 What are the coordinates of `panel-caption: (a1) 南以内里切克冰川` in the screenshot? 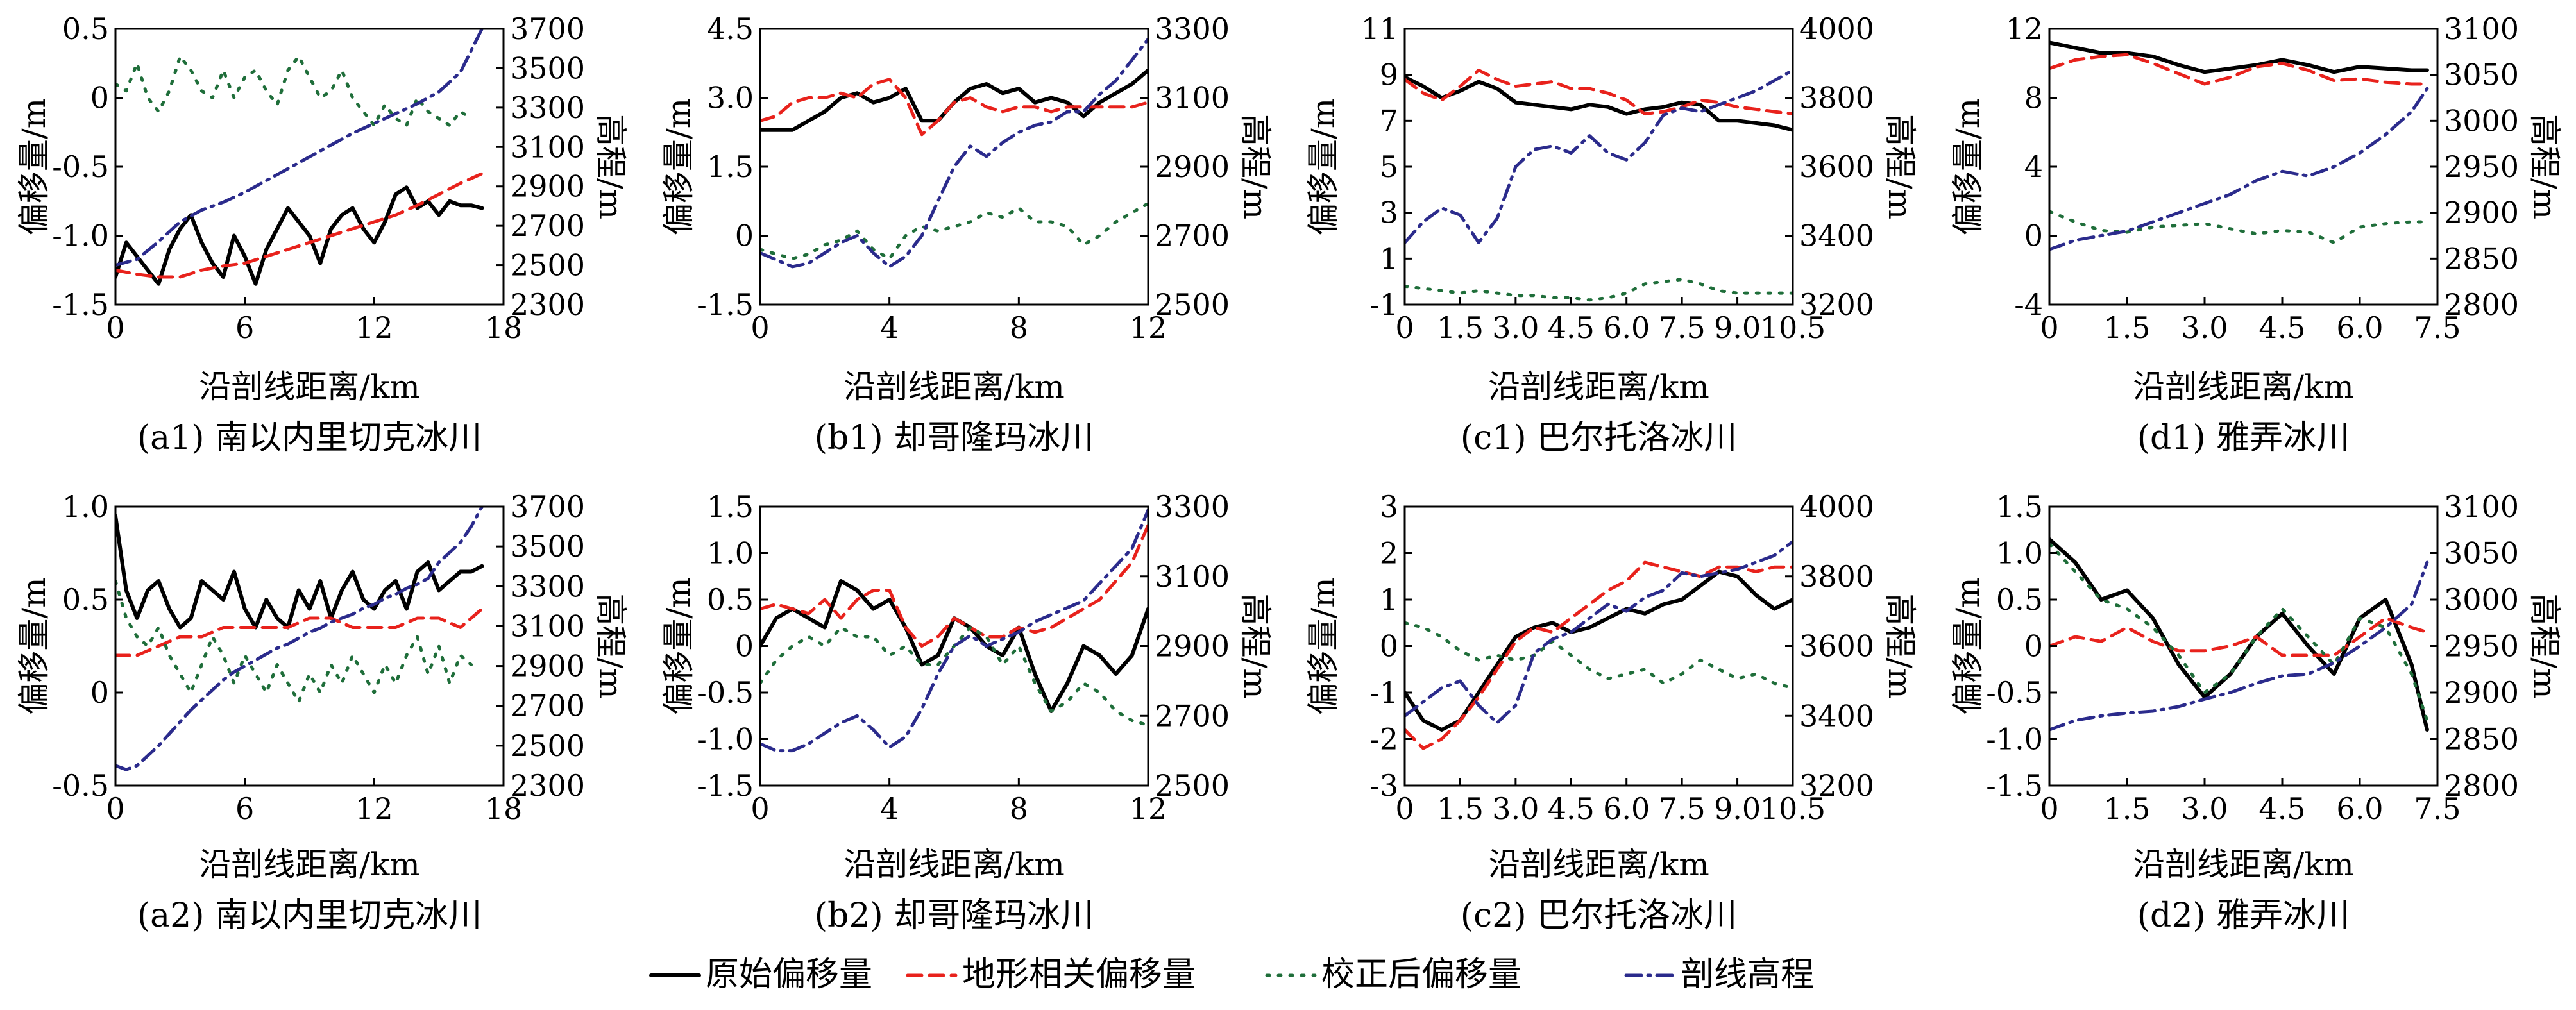 It's located at (309, 438).